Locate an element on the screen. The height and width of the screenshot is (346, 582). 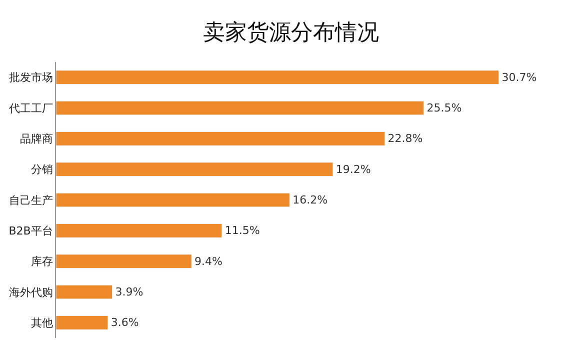
data-label: 3.6% is located at coordinates (124, 323).